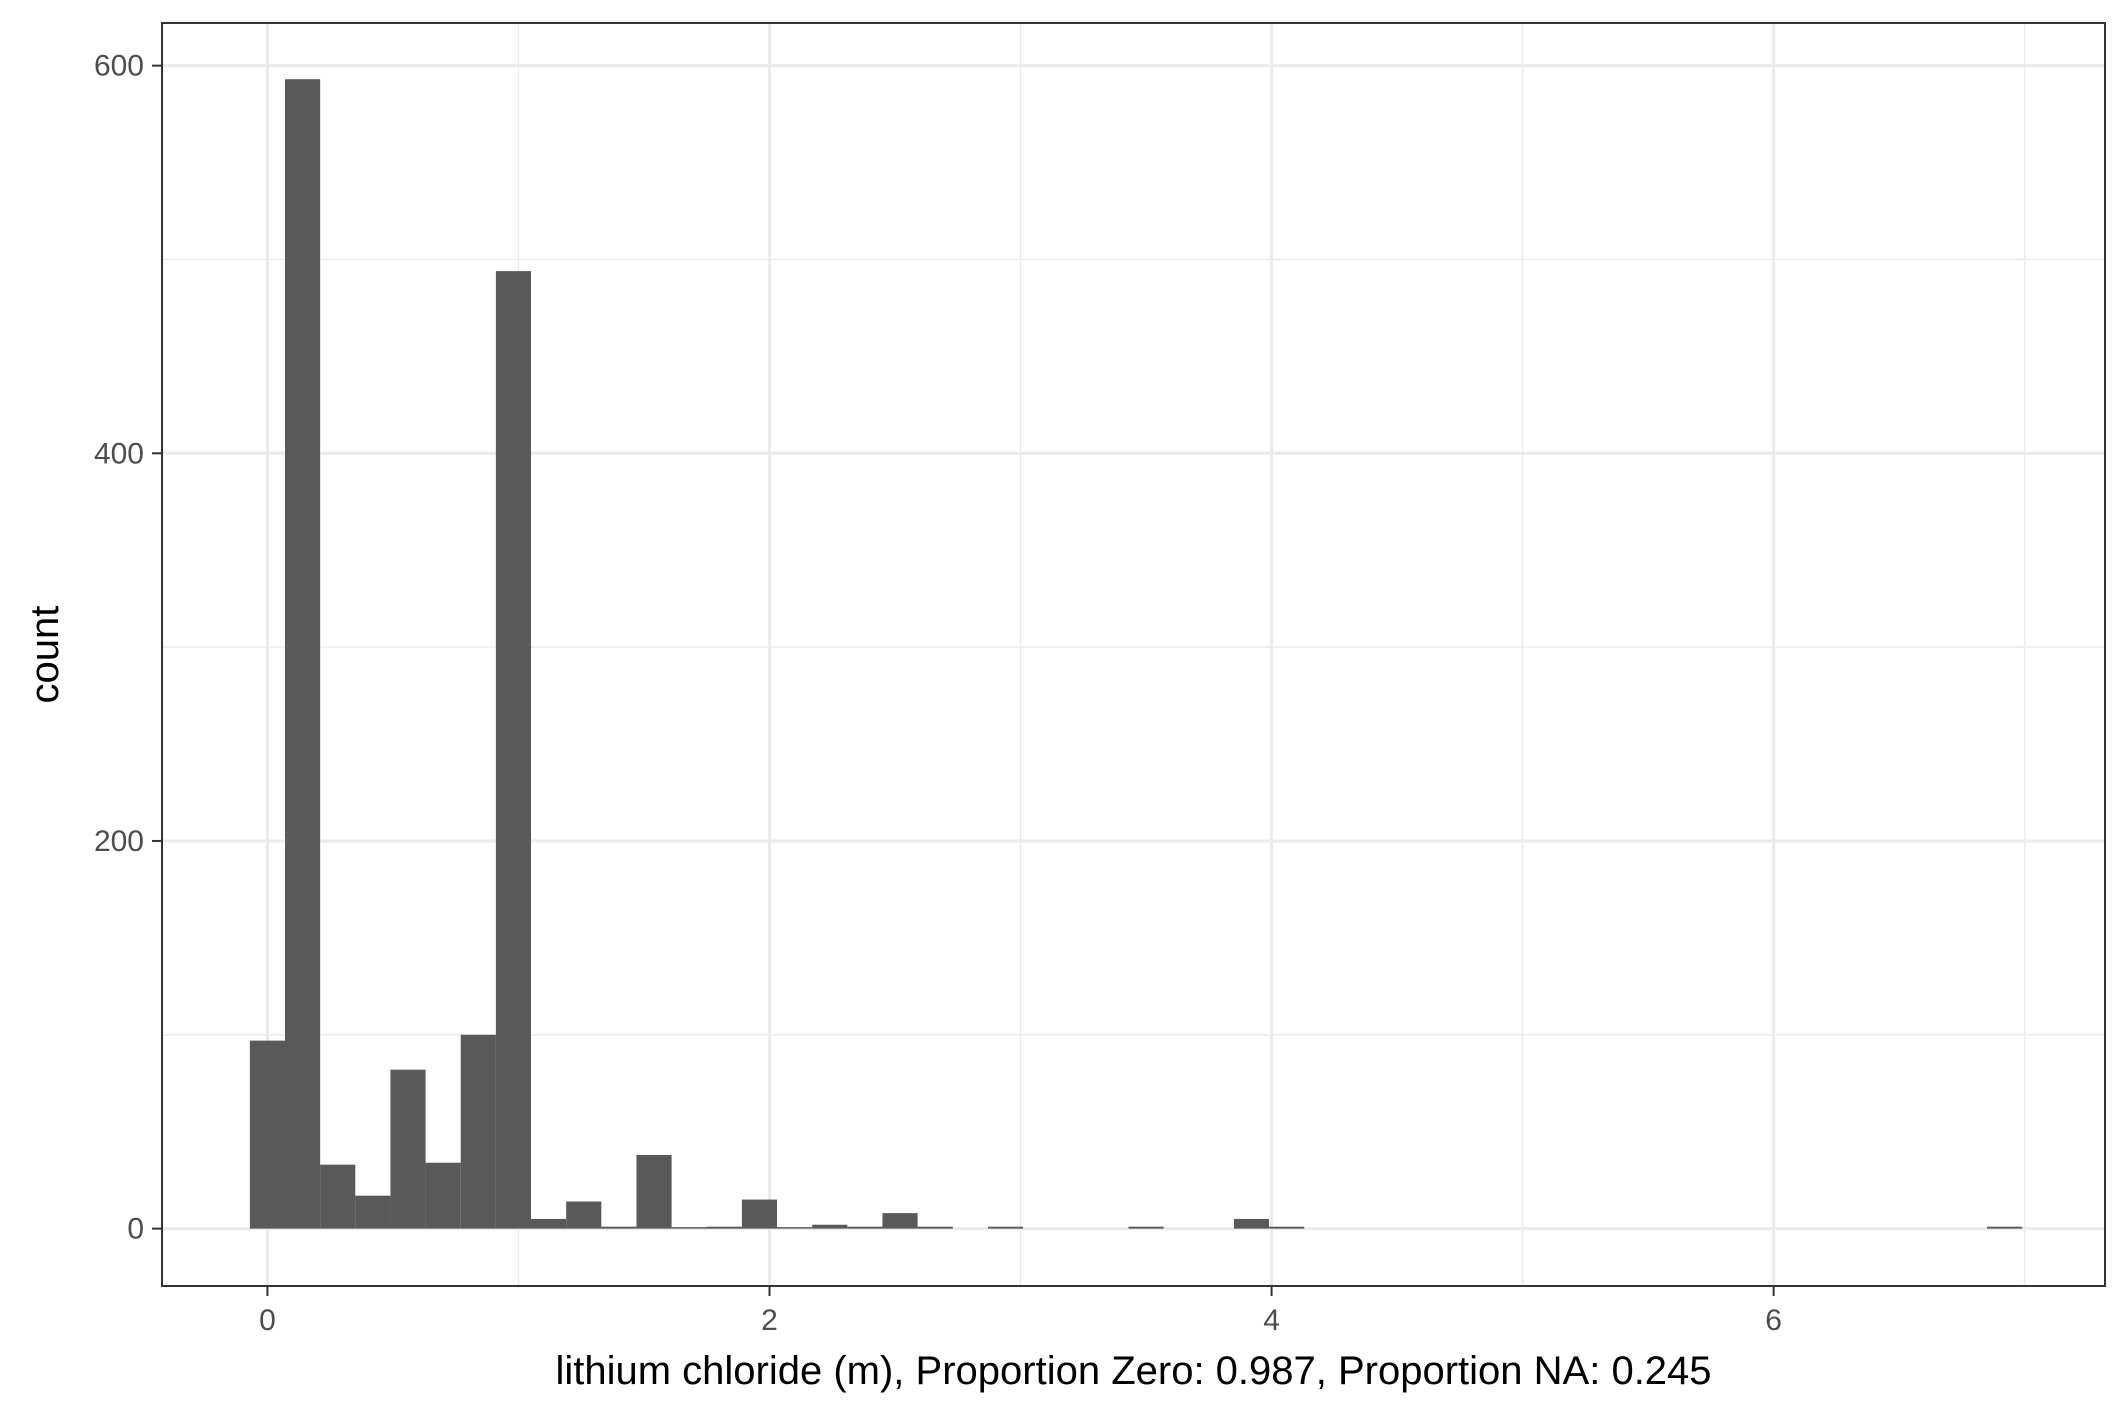 The image size is (2125, 1417). I want to click on x-tick-label: 4, so click(1271, 1320).